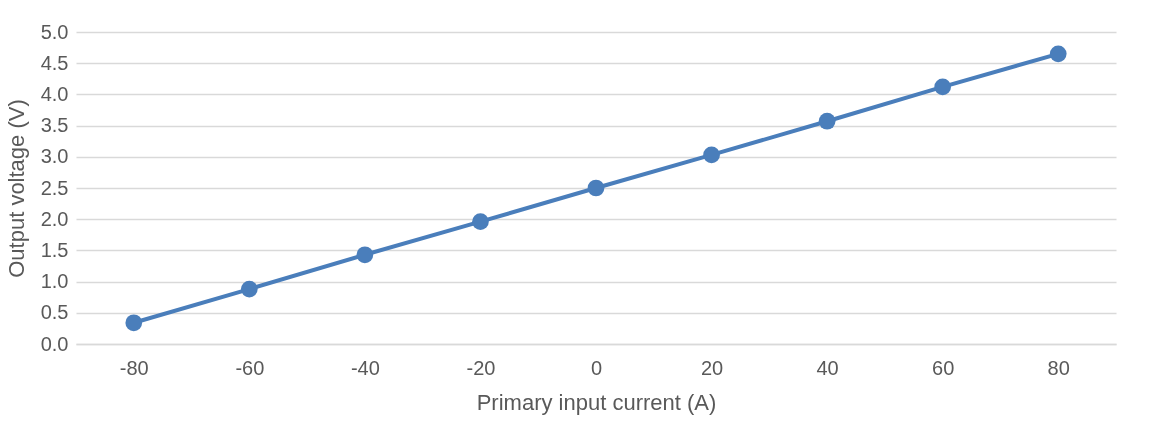 The image size is (1174, 426). Describe the element at coordinates (1058, 367) in the screenshot. I see `x-tick-label: 80` at that location.